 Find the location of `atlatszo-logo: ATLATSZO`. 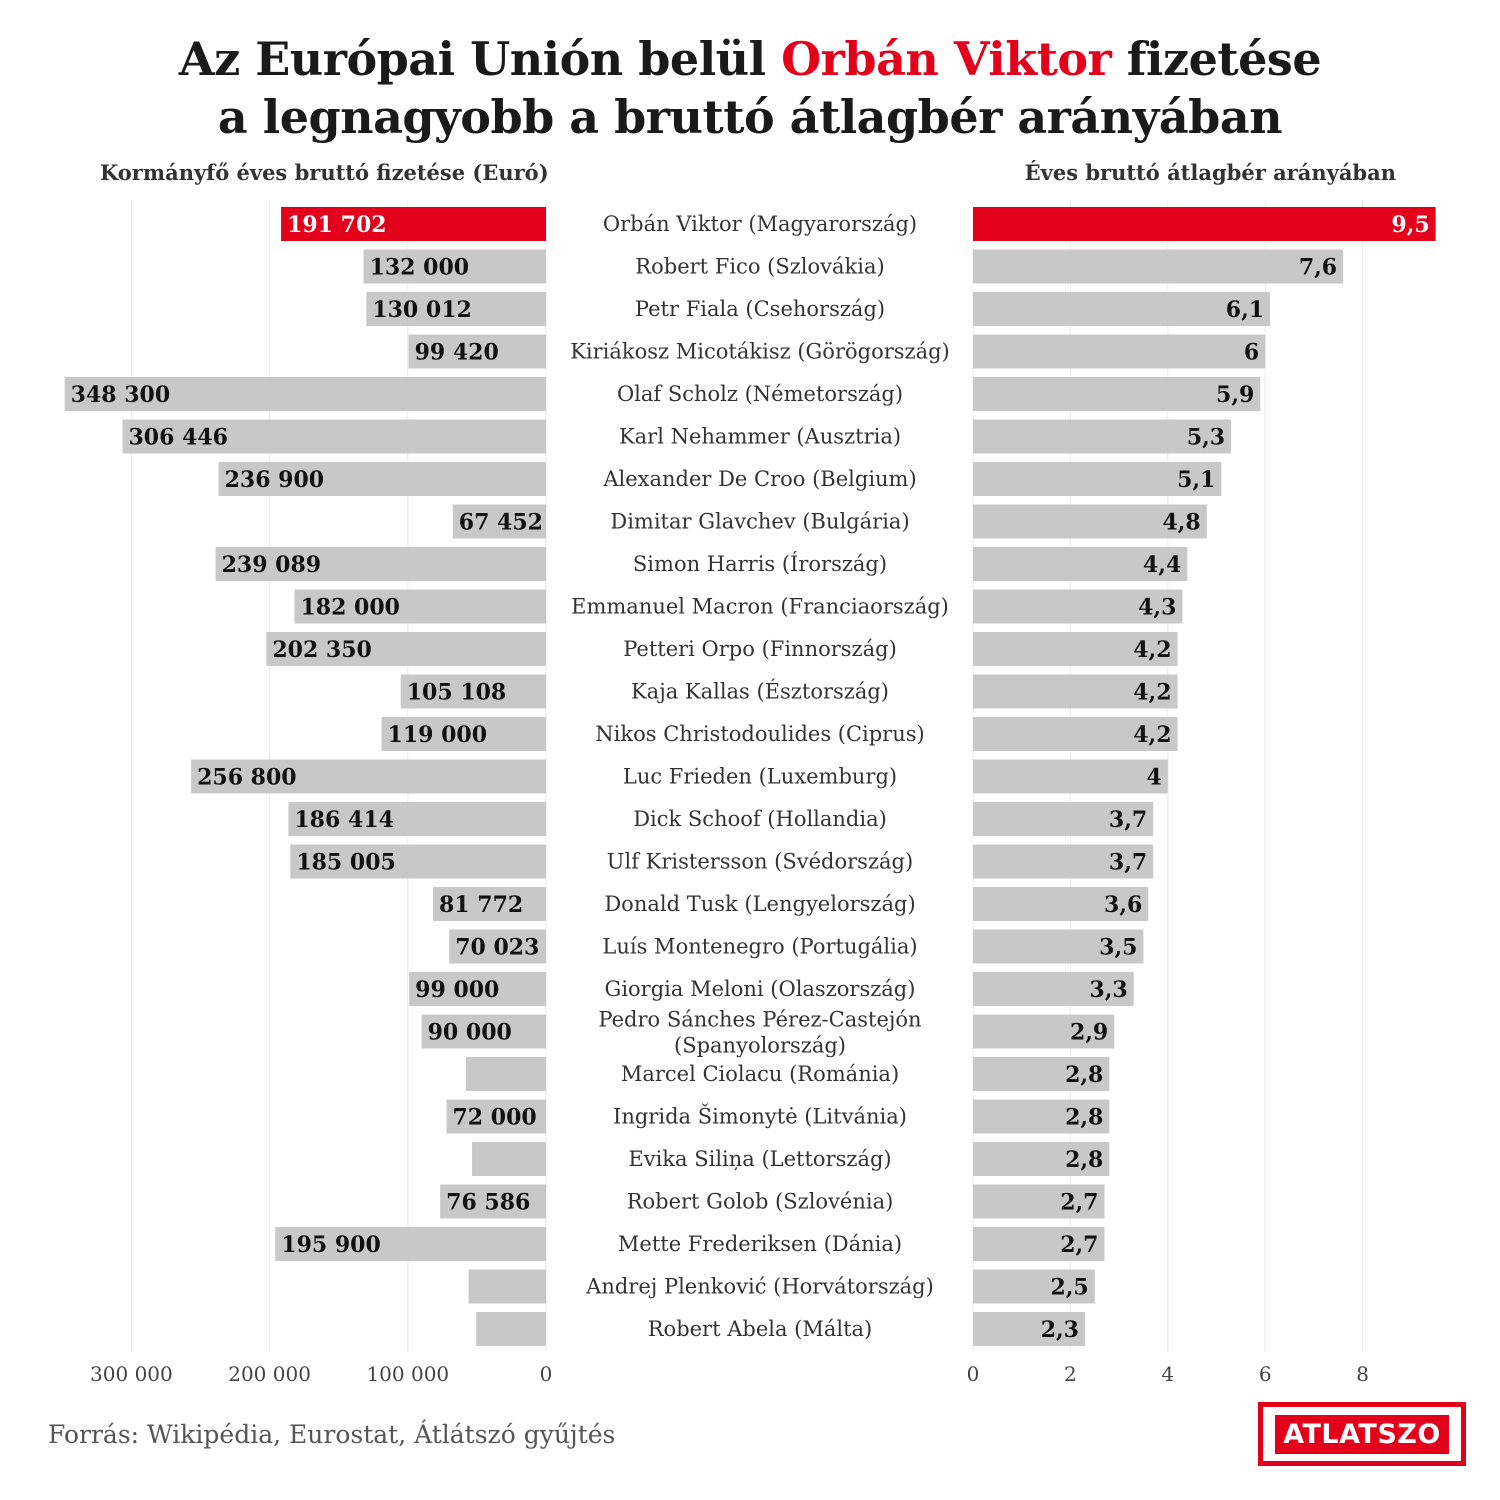

atlatszo-logo: ATLATSZO is located at coordinates (1362, 1434).